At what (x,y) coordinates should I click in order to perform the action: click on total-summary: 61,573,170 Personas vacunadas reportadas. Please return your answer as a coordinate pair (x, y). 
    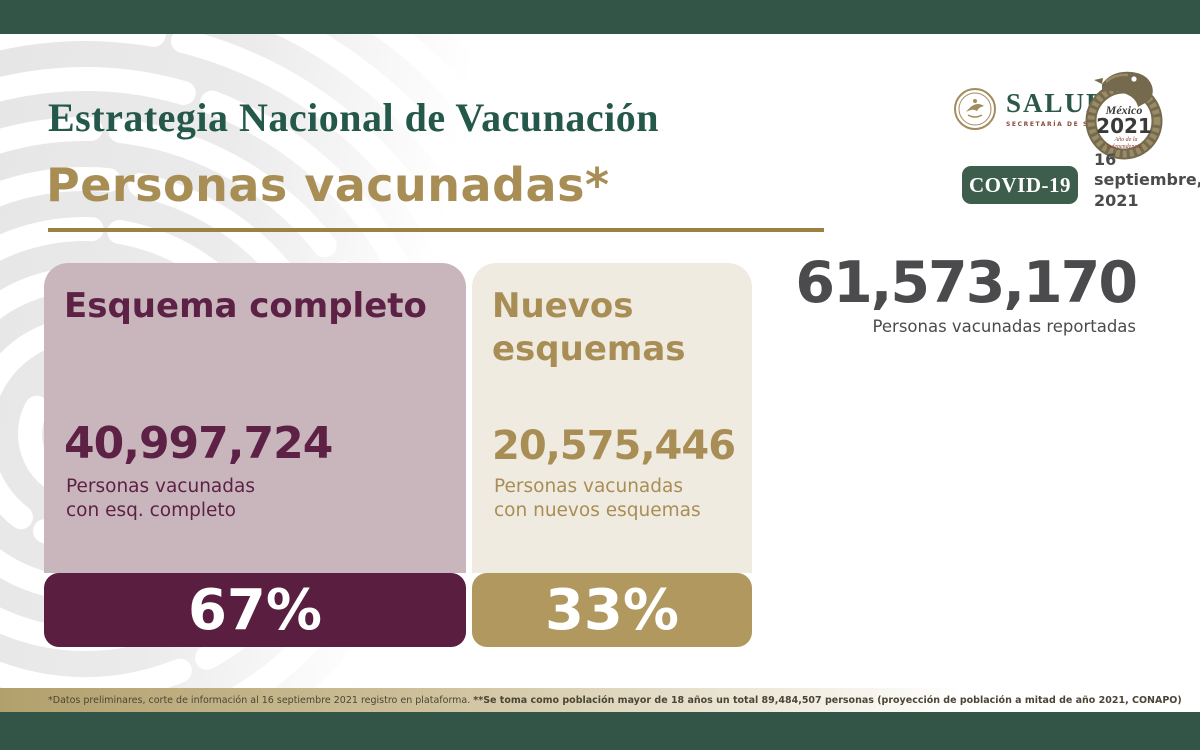
    Looking at the image, I should click on (966, 293).